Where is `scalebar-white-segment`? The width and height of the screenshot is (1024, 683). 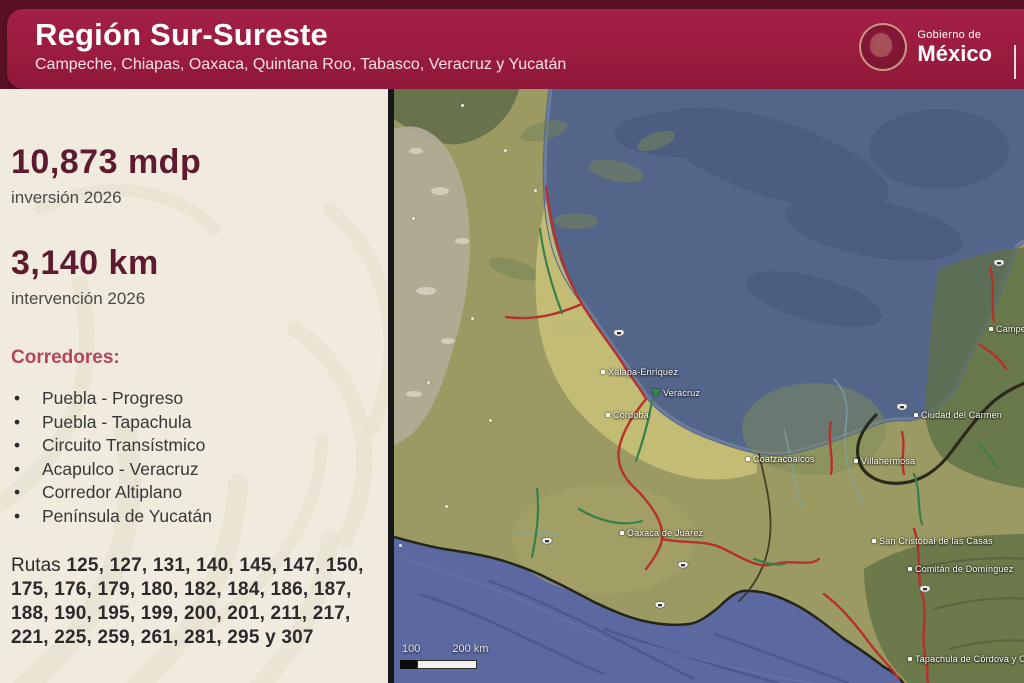 scalebar-white-segment is located at coordinates (447, 664).